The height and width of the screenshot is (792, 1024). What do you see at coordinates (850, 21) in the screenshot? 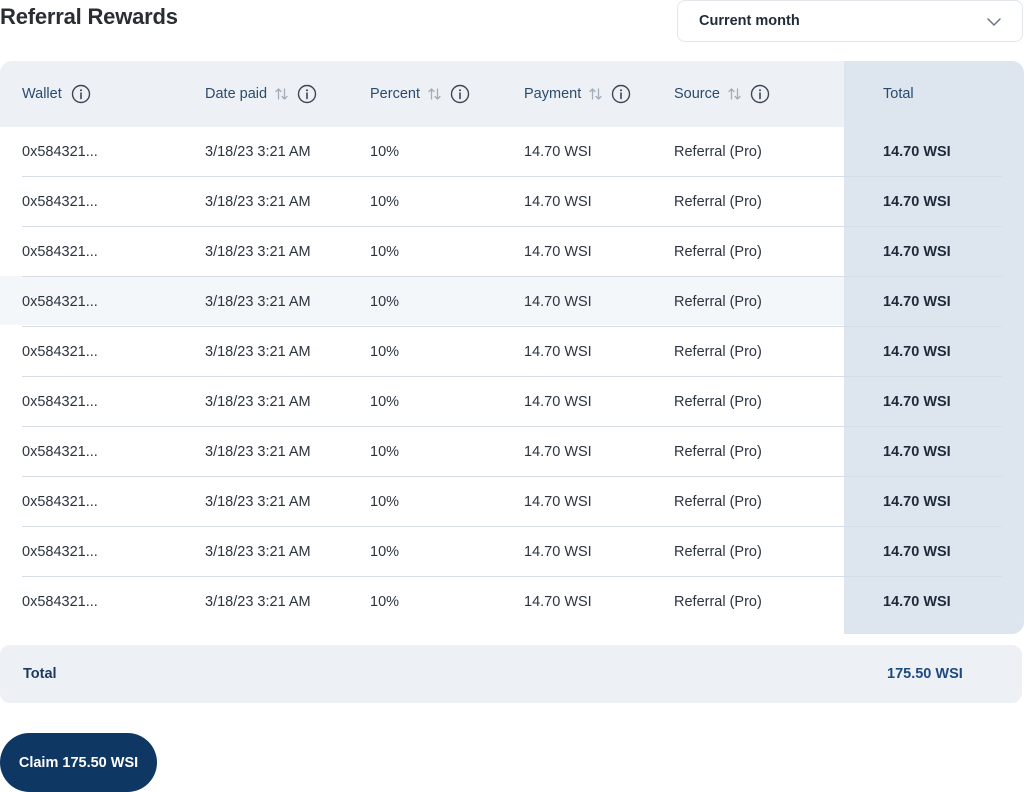
I see `period-select: Current month` at bounding box center [850, 21].